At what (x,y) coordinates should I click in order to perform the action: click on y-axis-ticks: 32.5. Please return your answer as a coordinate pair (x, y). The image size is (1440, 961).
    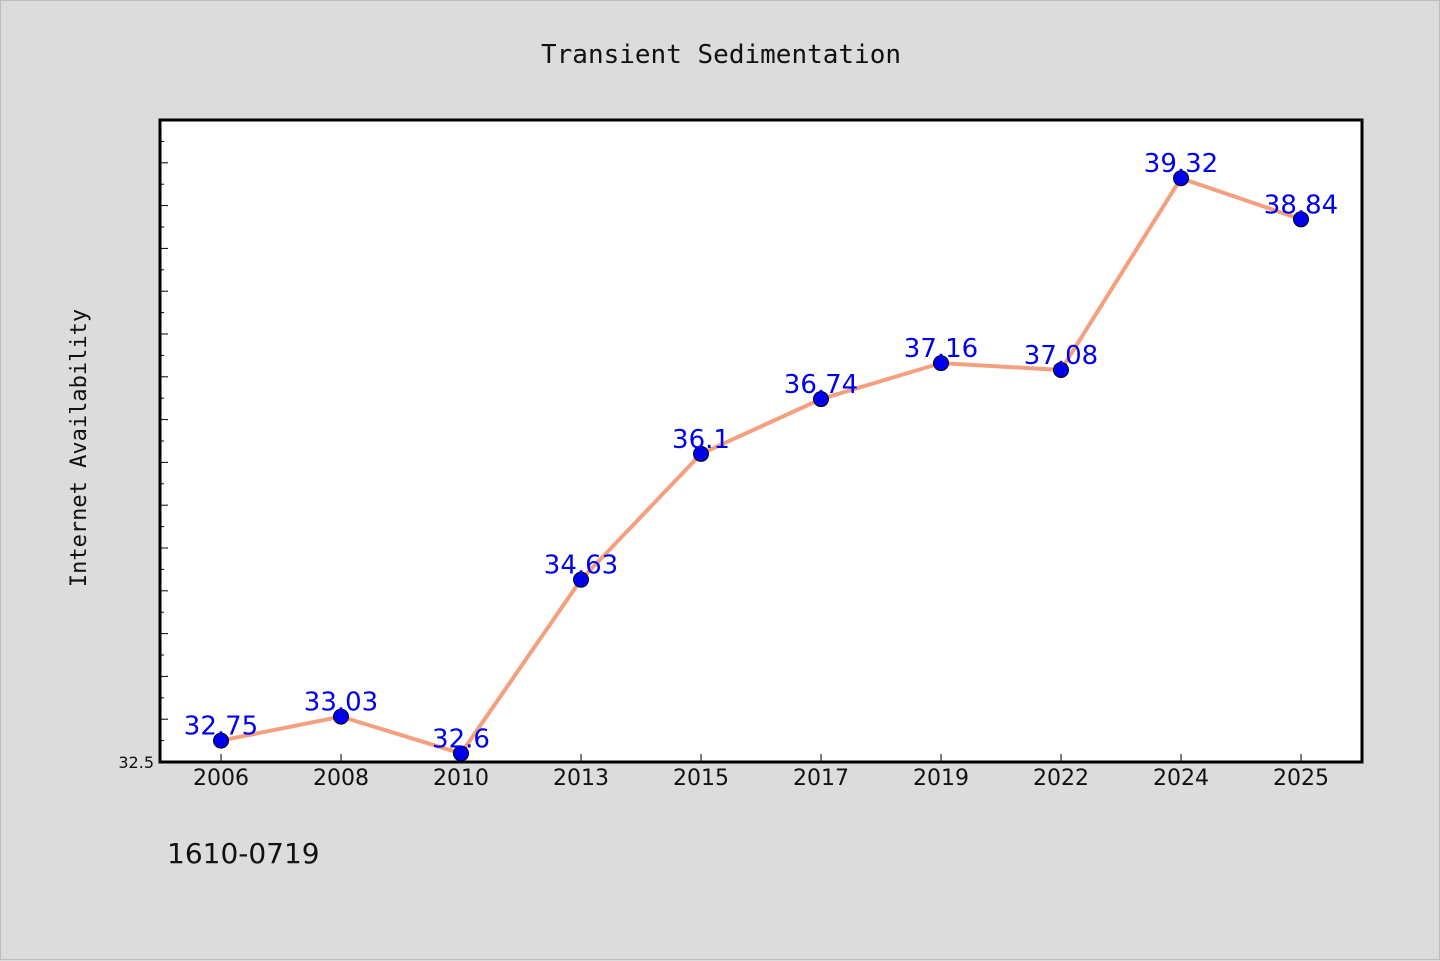
    Looking at the image, I should click on (143, 445).